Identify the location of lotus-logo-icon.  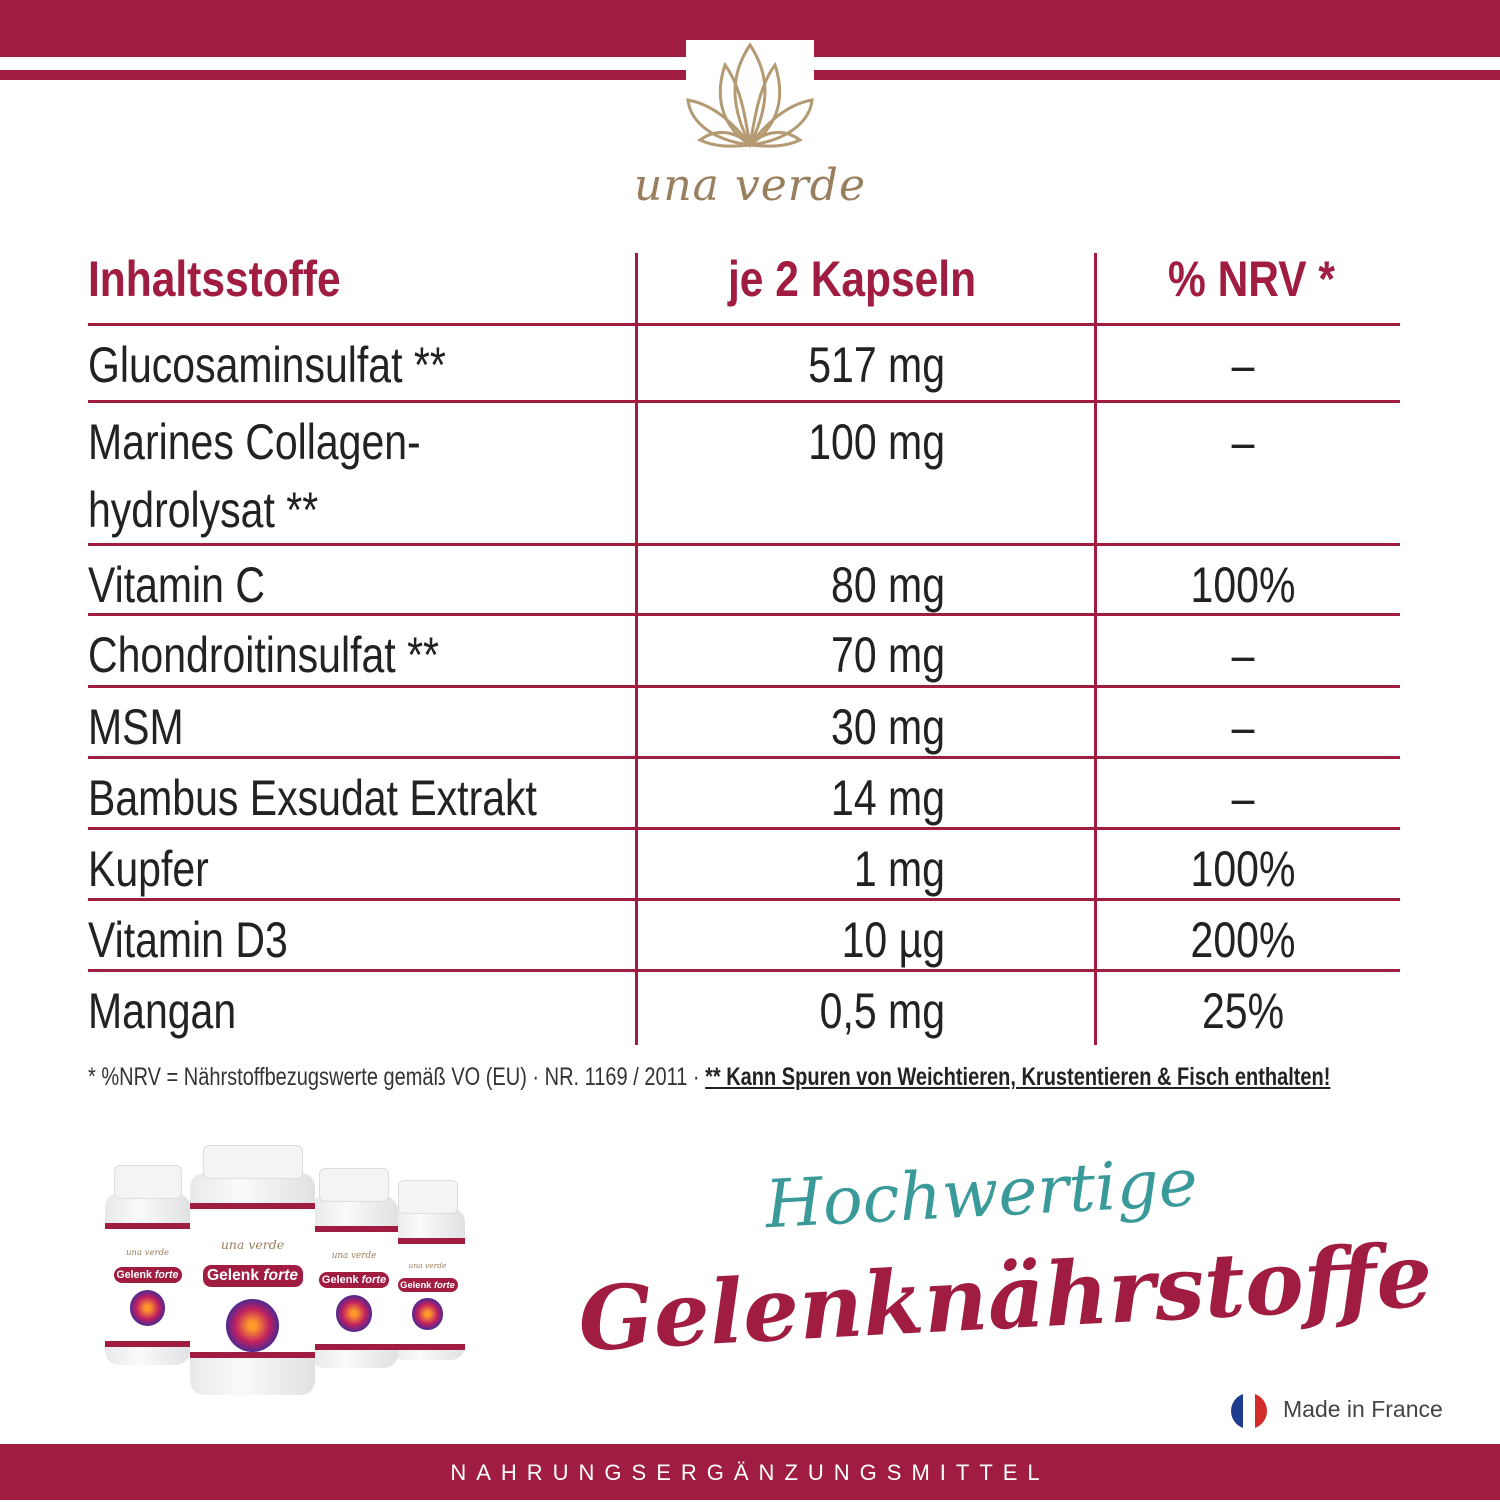
(750, 95).